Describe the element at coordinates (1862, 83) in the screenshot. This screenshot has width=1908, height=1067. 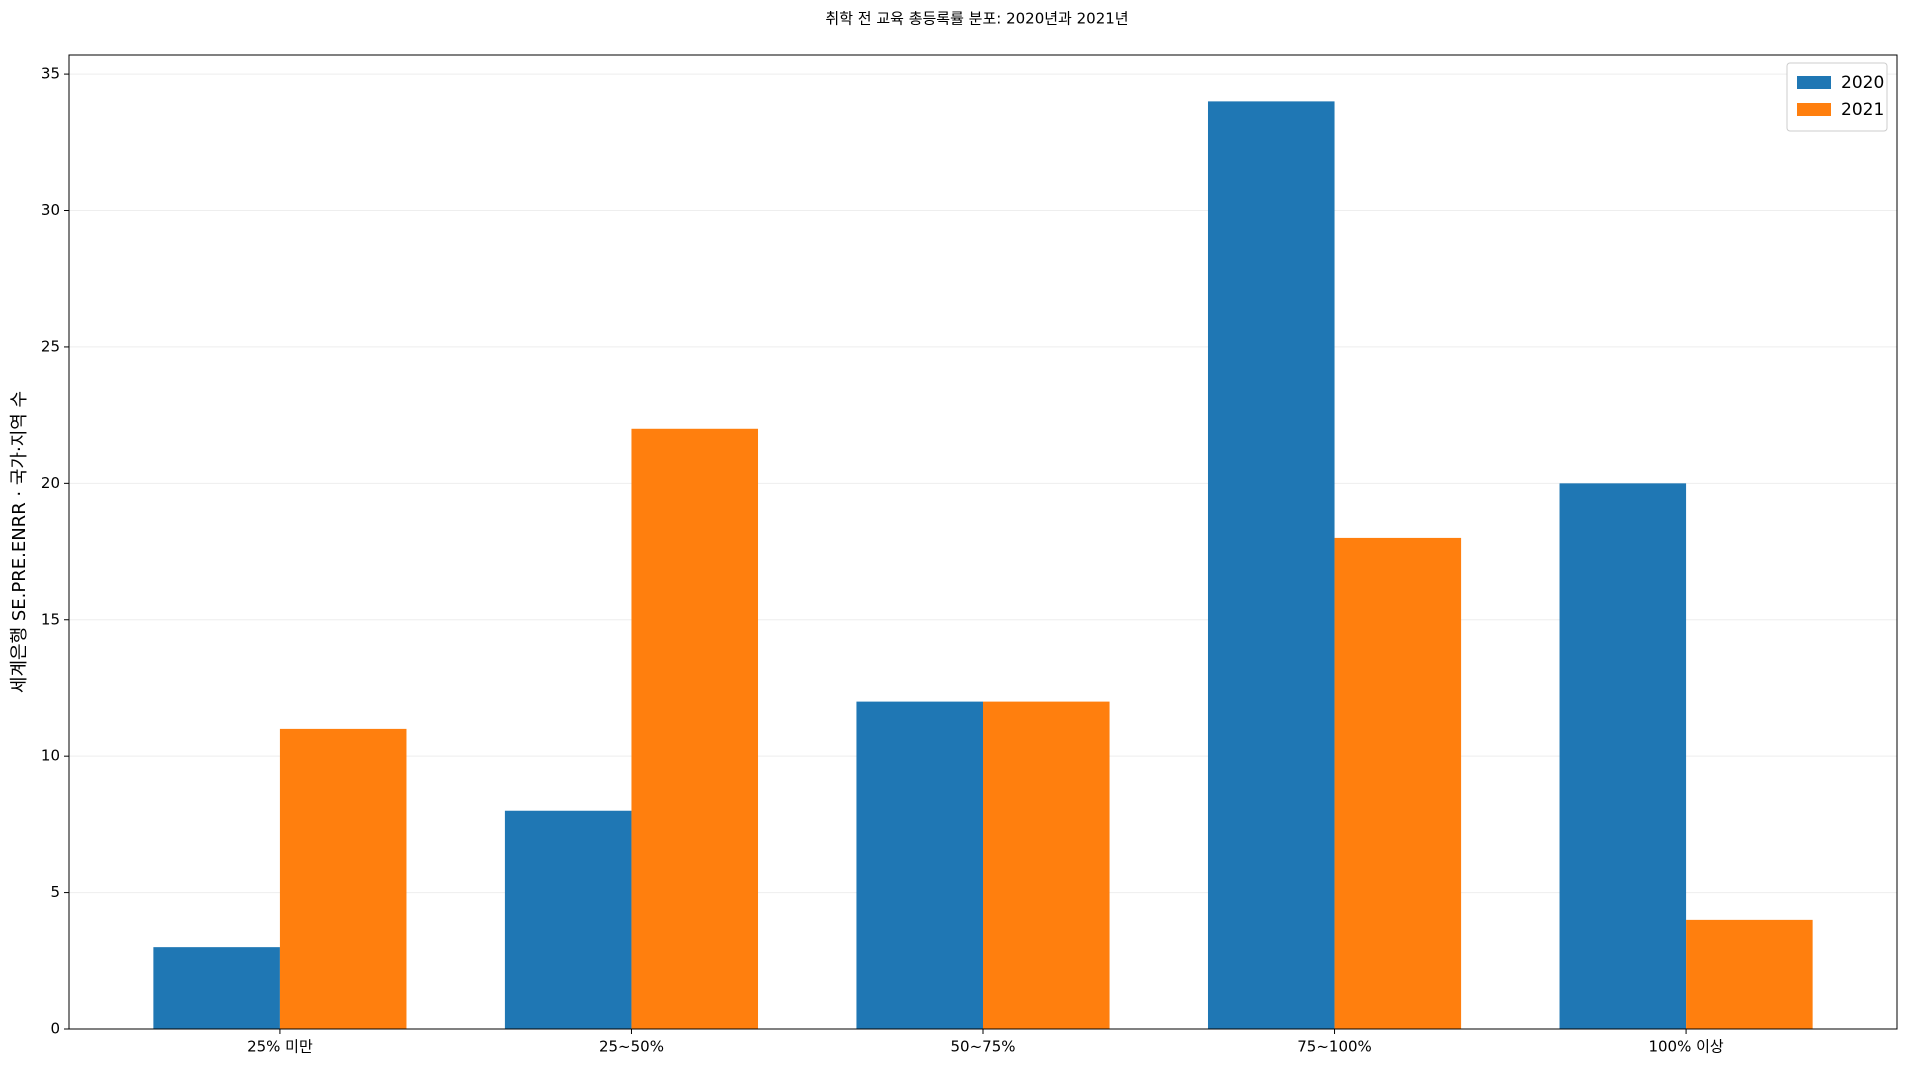
I see `legend-label: 2020` at that location.